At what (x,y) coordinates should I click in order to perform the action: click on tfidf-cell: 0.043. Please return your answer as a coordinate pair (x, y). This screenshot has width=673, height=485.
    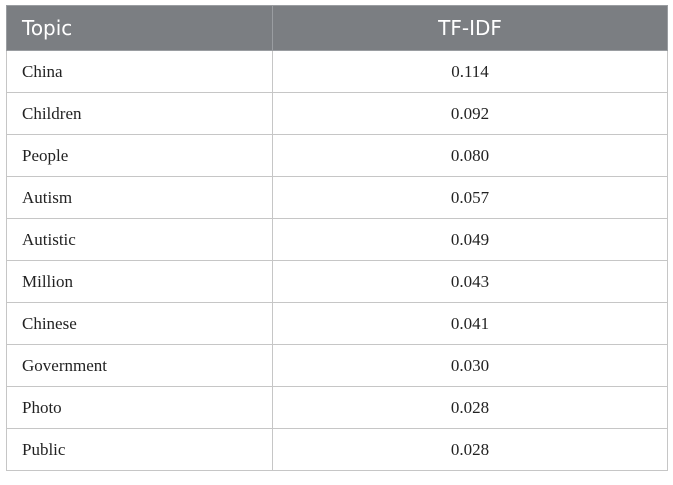
    Looking at the image, I should click on (470, 281).